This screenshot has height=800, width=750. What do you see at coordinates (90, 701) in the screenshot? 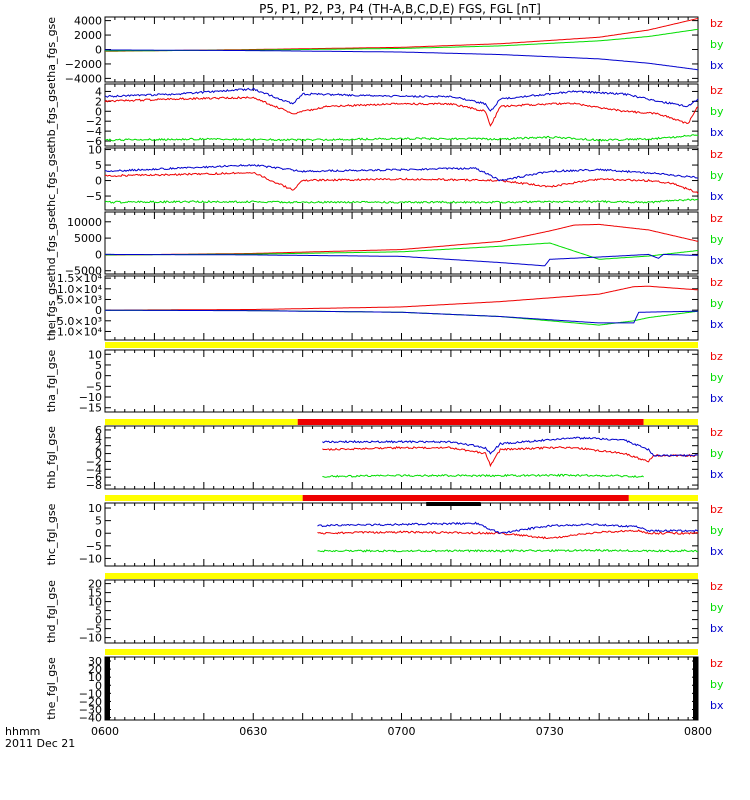
I see `y-tick-label: −20` at bounding box center [90, 701].